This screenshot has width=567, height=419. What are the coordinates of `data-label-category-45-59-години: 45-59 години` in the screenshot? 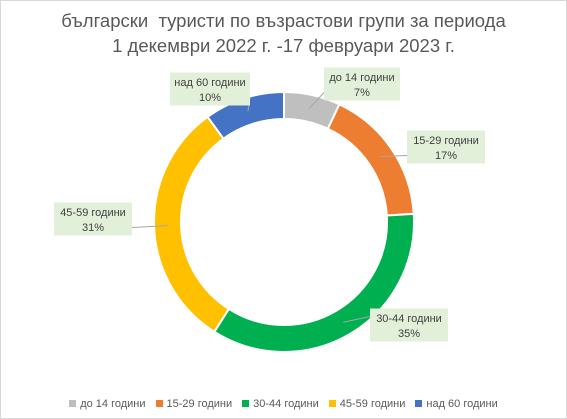 It's located at (93, 213).